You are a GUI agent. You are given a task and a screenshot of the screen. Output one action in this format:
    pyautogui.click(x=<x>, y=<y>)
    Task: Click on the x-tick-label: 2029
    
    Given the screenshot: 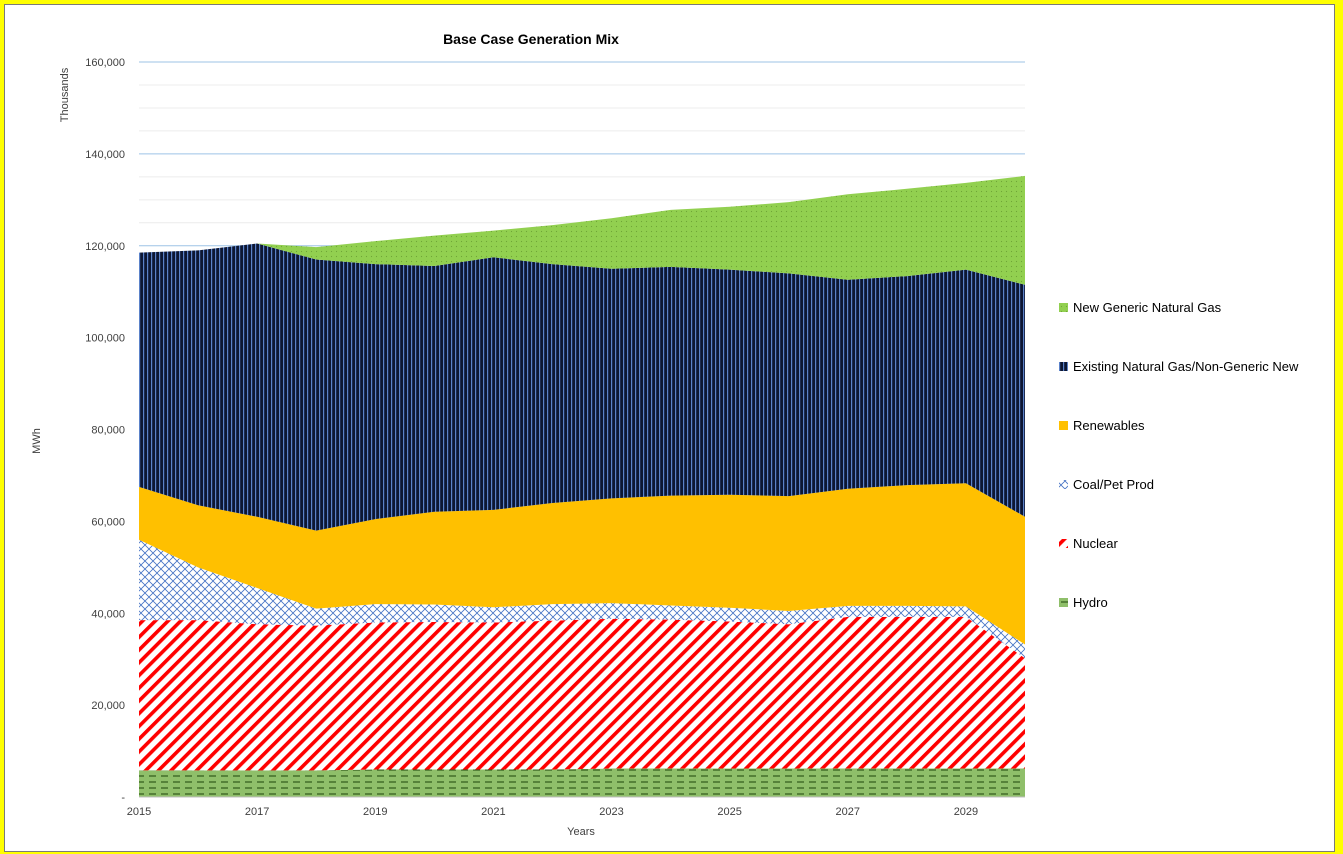 What is the action you would take?
    pyautogui.click(x=966, y=812)
    